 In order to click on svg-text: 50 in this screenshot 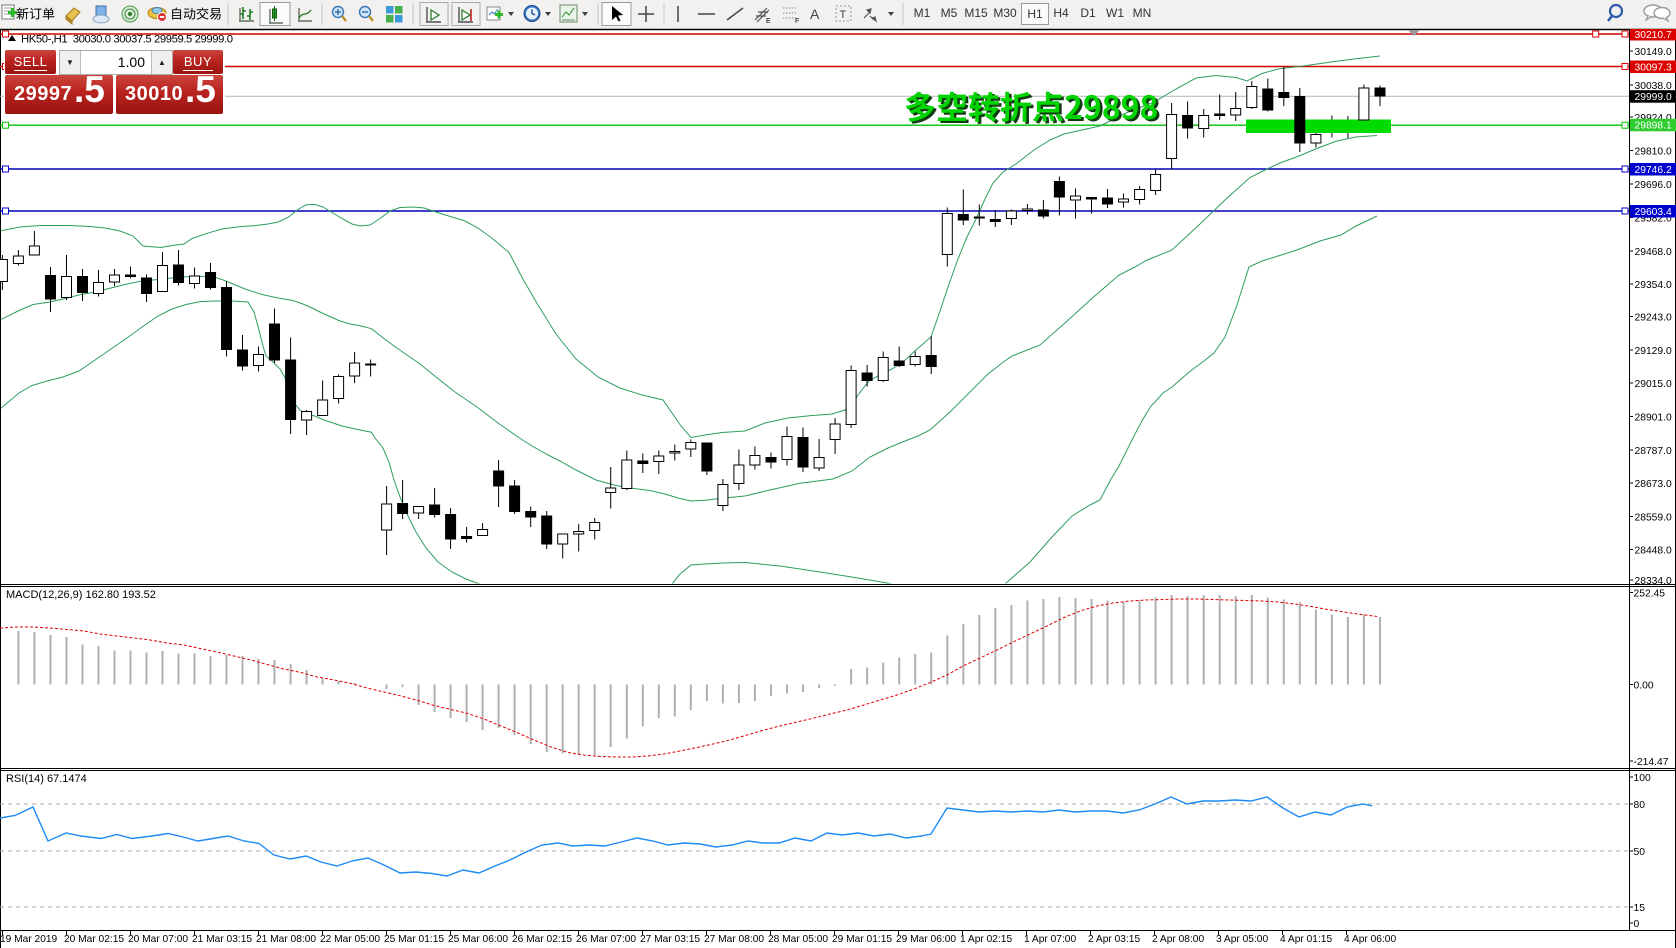, I will do `click(1640, 852)`.